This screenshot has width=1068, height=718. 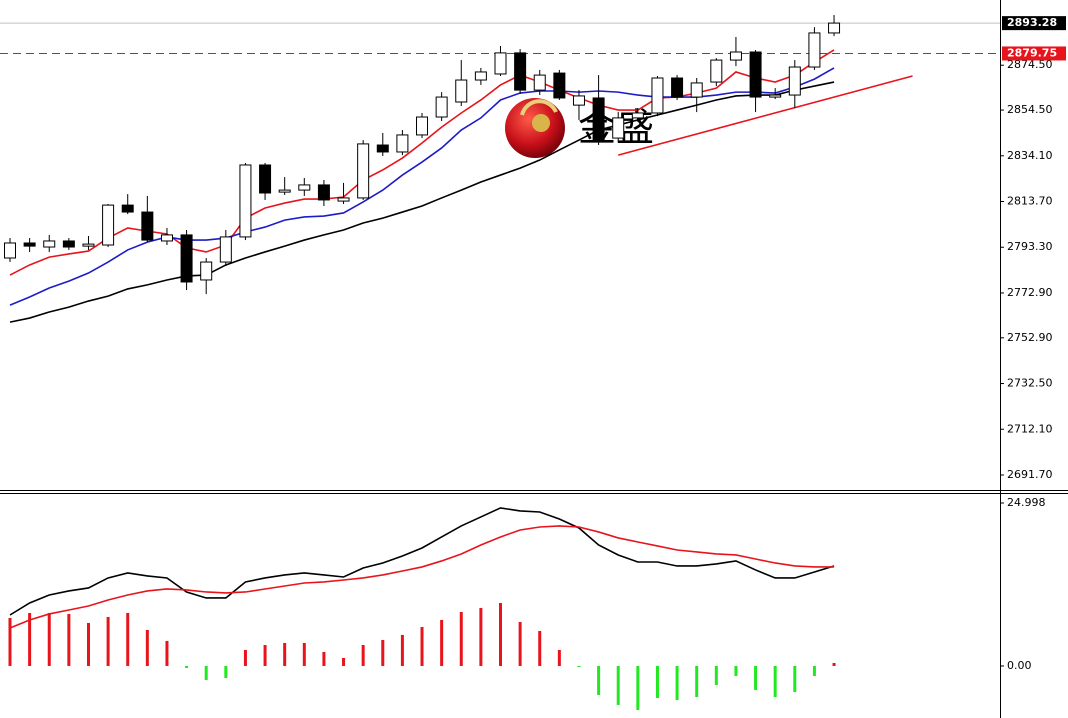 I want to click on price-tag-label: 2893.28, so click(x=1032, y=22).